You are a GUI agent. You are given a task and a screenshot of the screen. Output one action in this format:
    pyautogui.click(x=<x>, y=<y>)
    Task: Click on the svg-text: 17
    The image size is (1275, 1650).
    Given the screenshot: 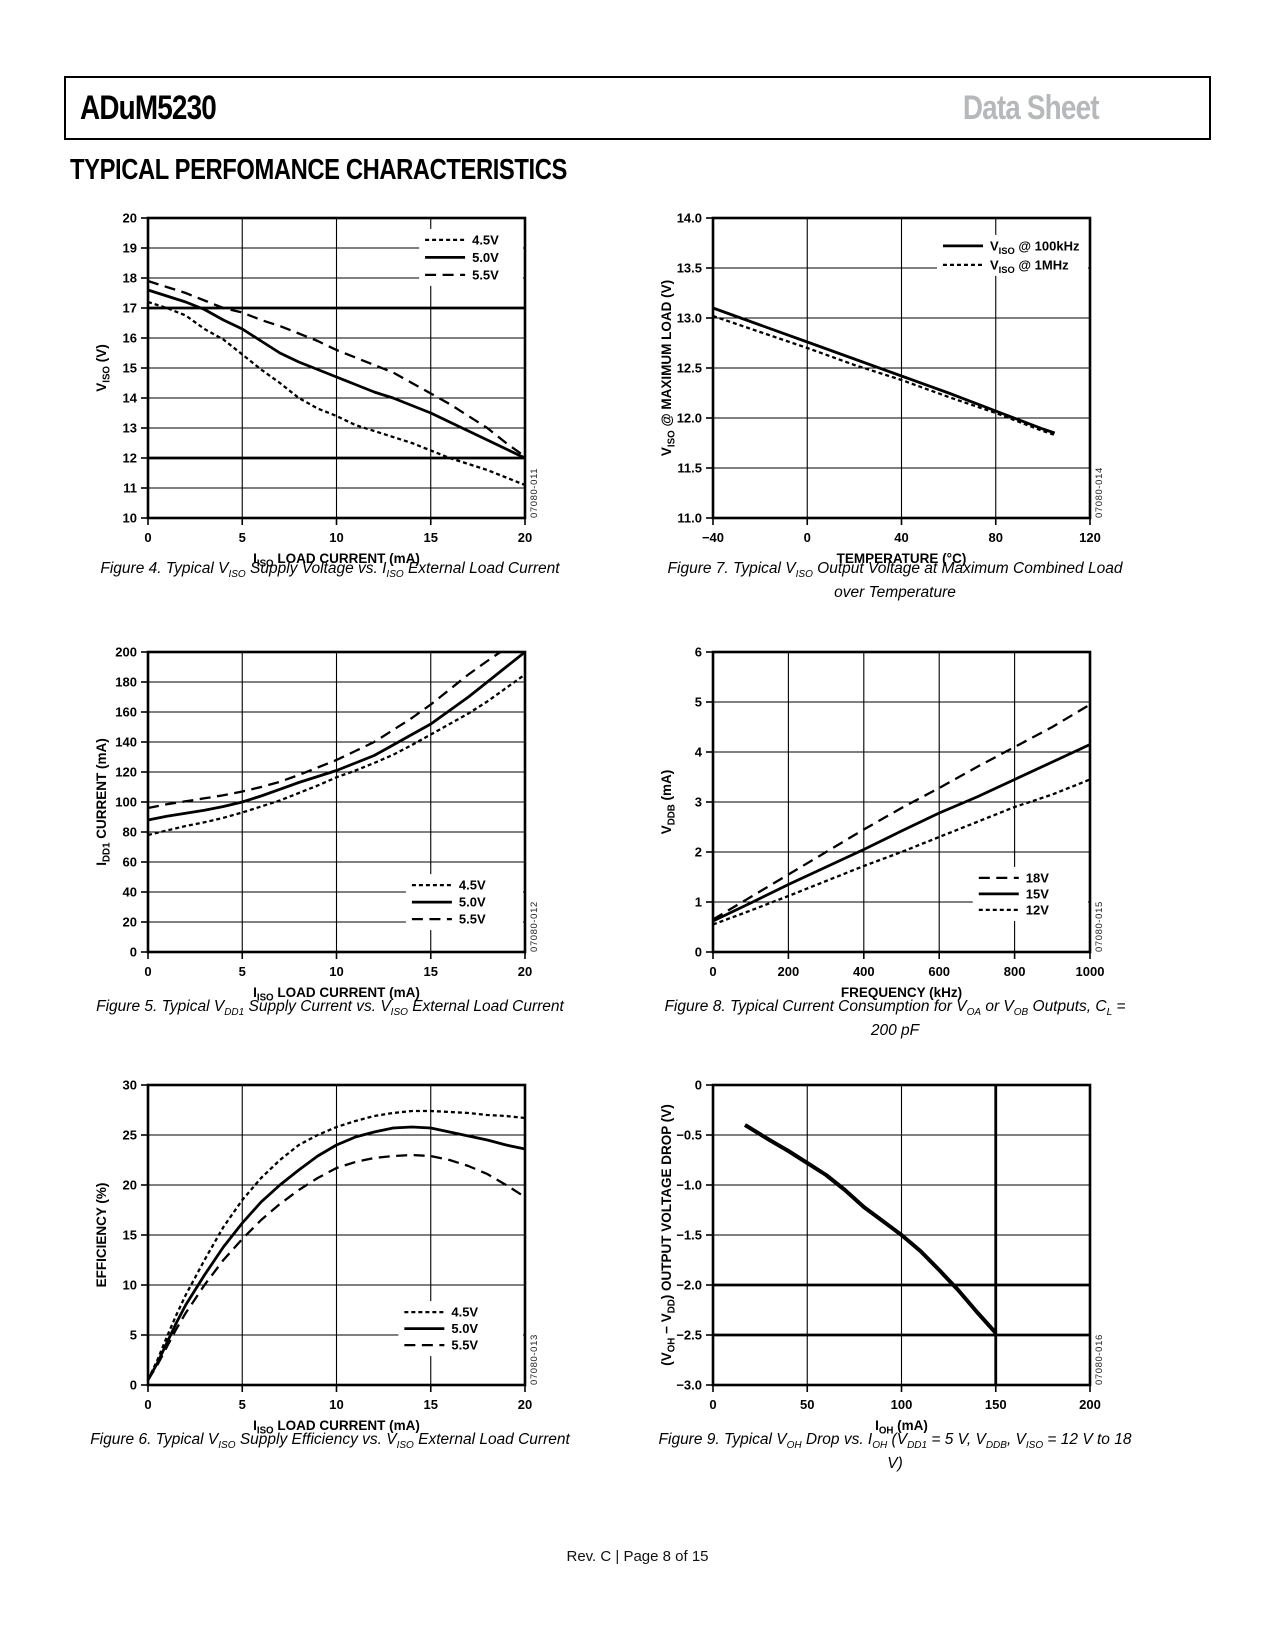 What is the action you would take?
    pyautogui.click(x=130, y=308)
    